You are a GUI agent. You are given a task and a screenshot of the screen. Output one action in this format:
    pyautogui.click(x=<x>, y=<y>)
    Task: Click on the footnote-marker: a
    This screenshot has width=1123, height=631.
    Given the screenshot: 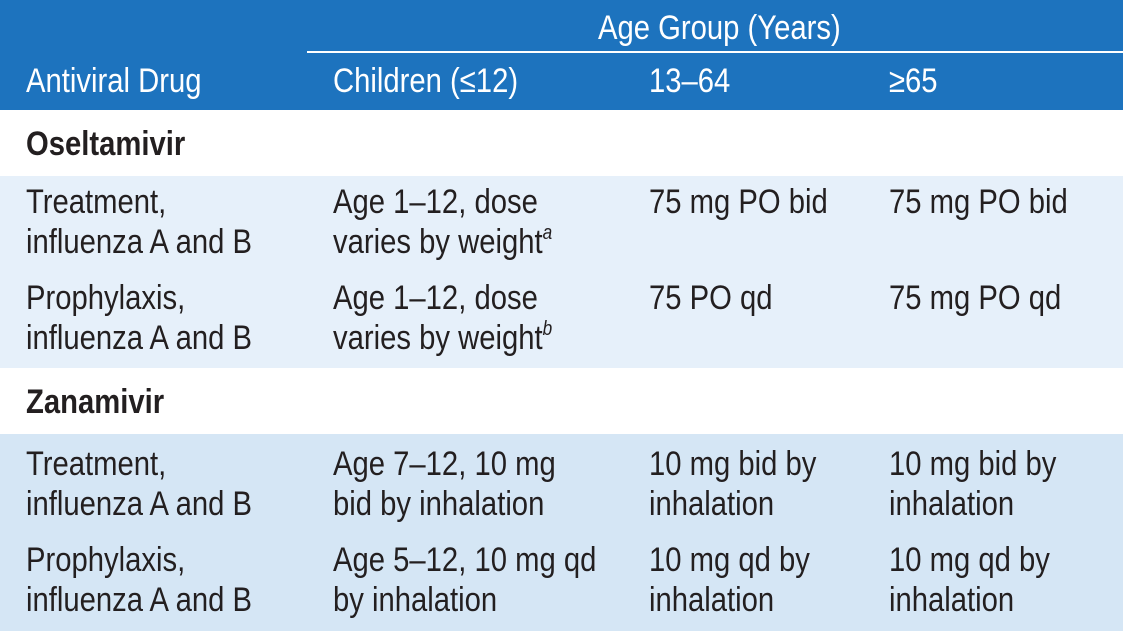 What is the action you would take?
    pyautogui.click(x=547, y=233)
    